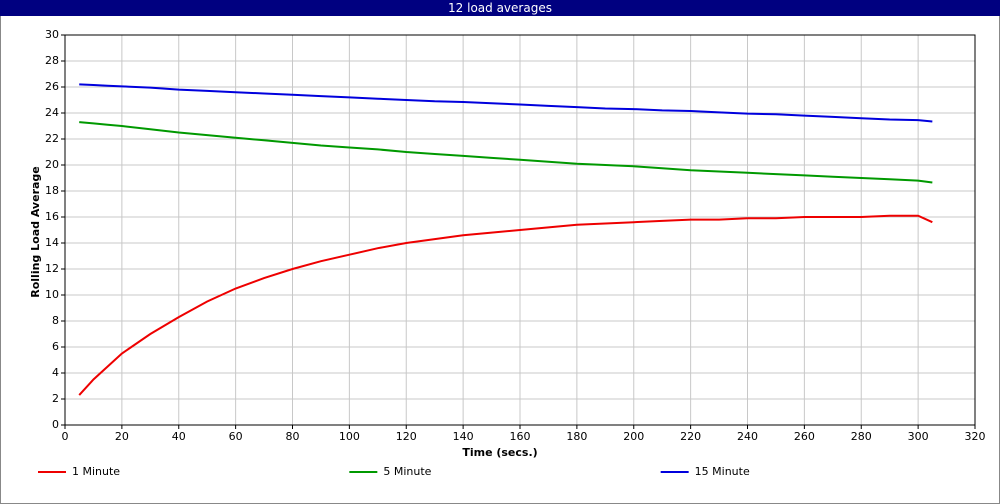 The height and width of the screenshot is (504, 1000). I want to click on y-tick-label: 10, so click(52, 294).